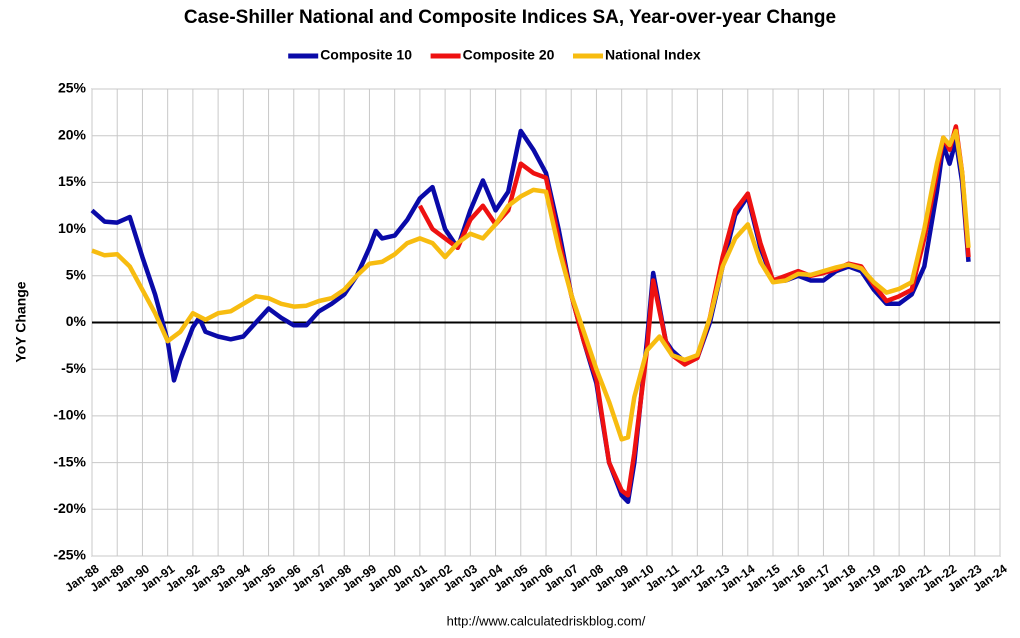 Image resolution: width=1020 pixels, height=638 pixels. What do you see at coordinates (69, 415) in the screenshot?
I see `y-tick-label: -10%` at bounding box center [69, 415].